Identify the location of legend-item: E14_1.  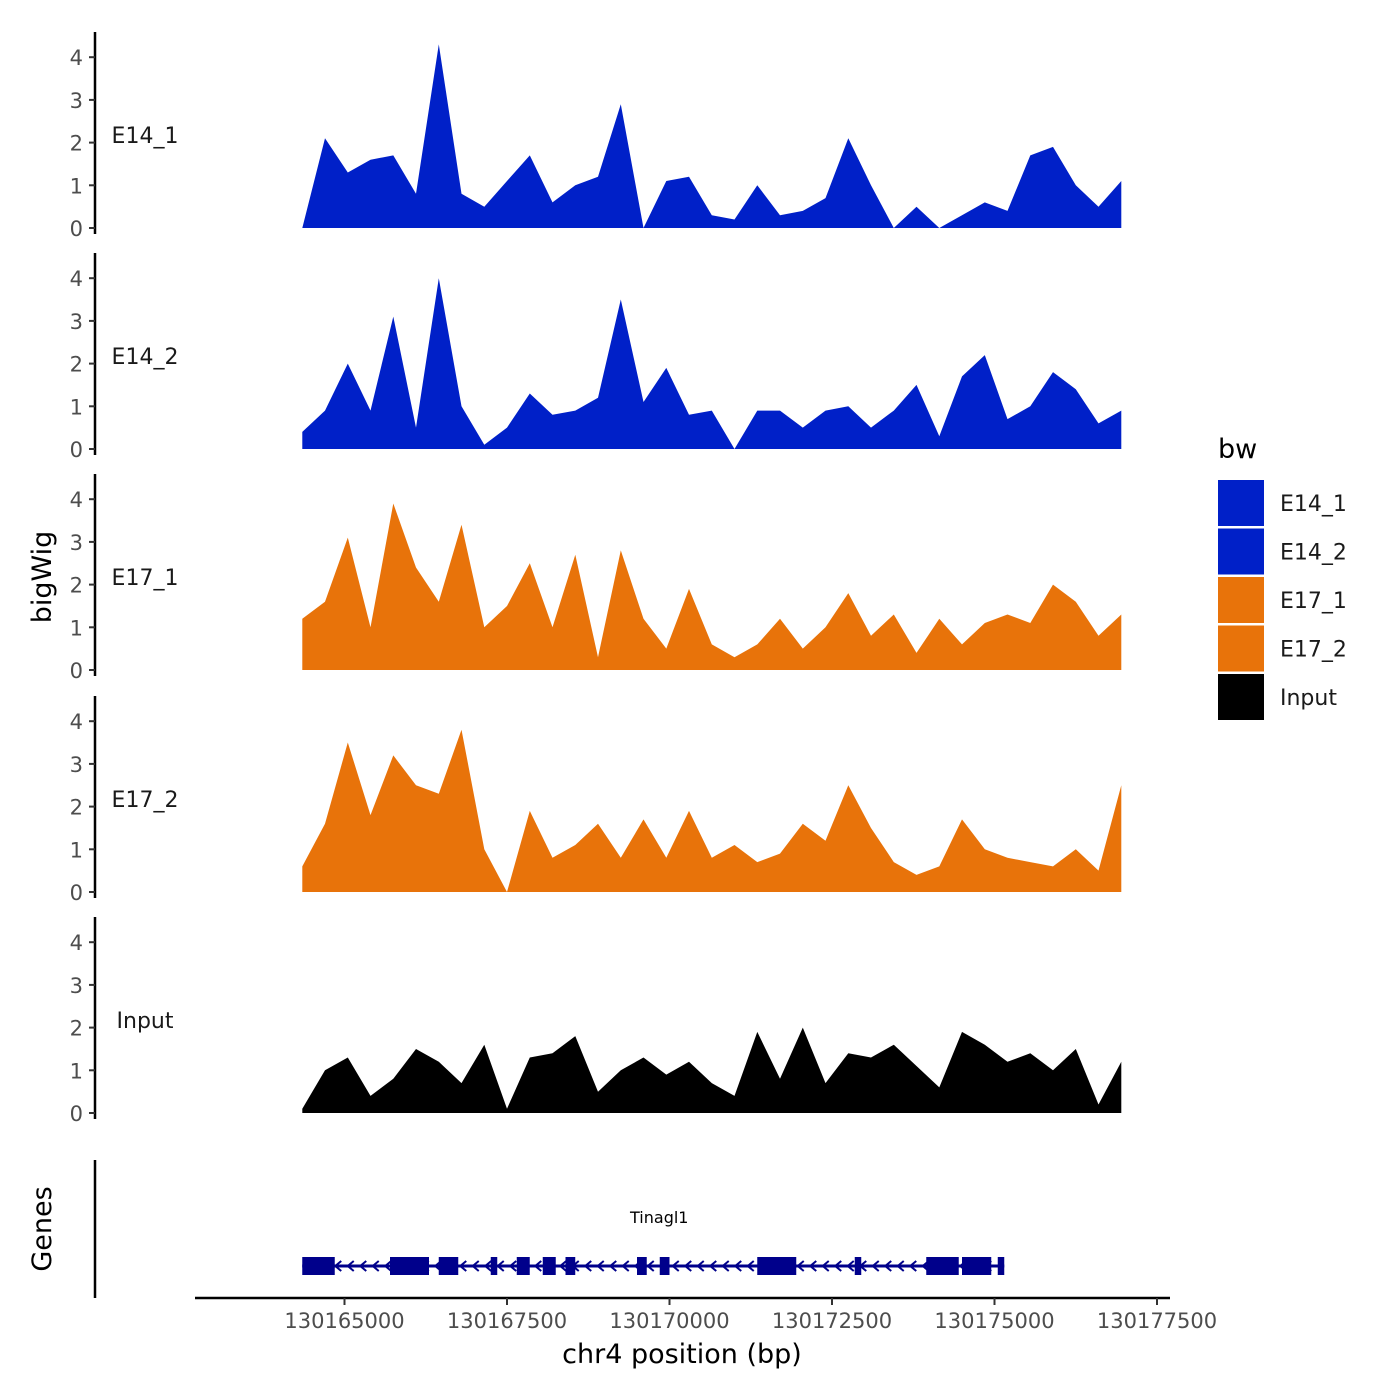
(1282, 503).